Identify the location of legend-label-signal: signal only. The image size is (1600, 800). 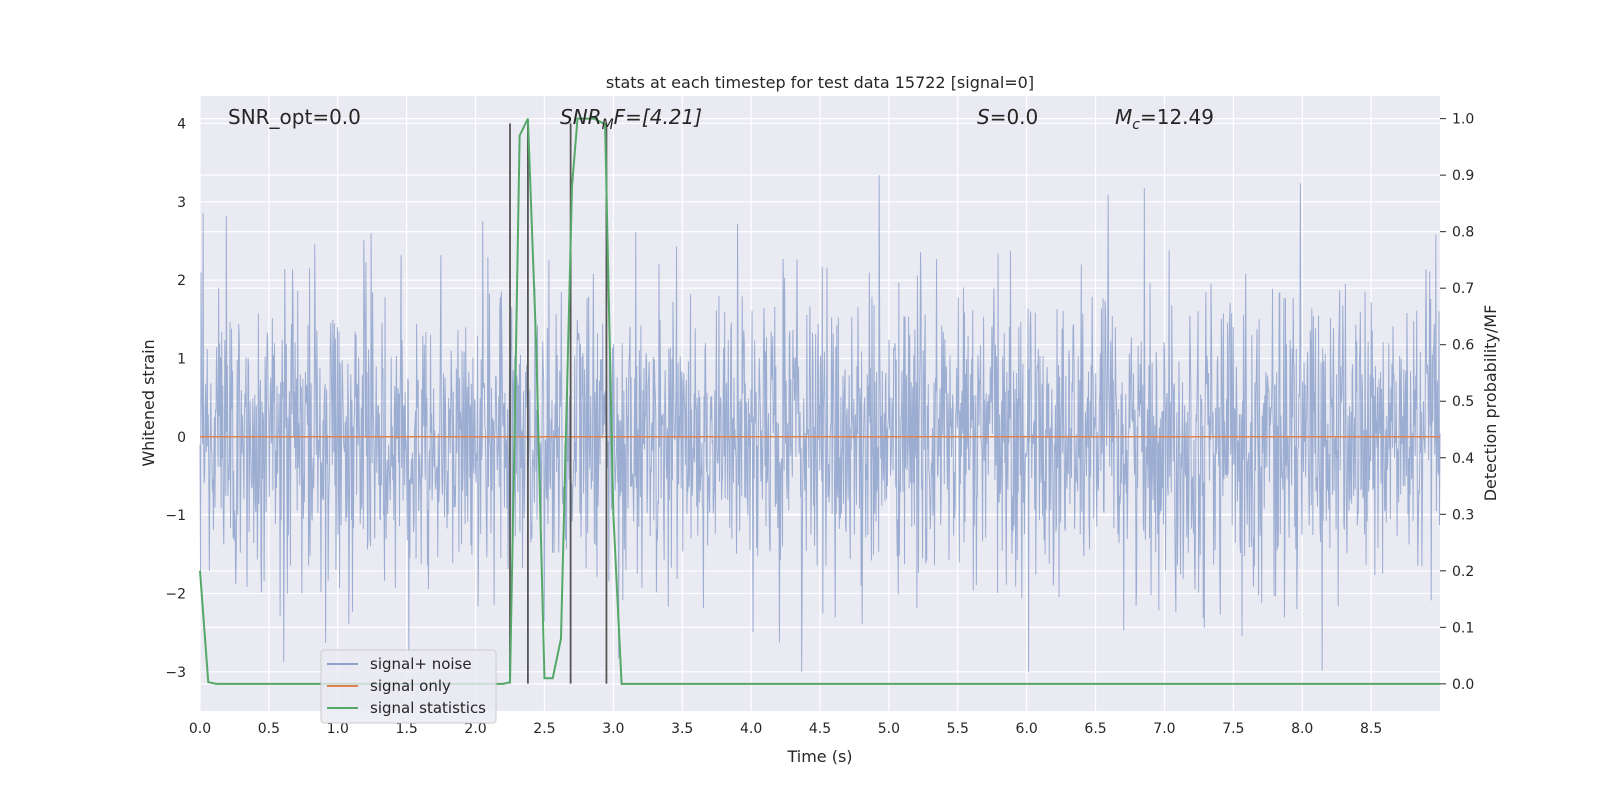
(410, 686).